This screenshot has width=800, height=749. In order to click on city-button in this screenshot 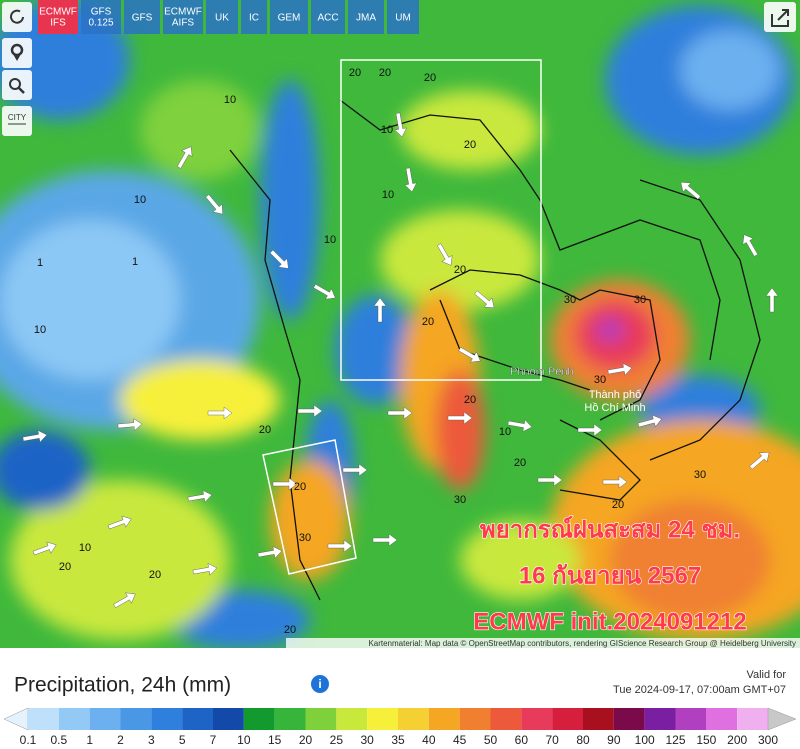, I will do `click(17, 121)`.